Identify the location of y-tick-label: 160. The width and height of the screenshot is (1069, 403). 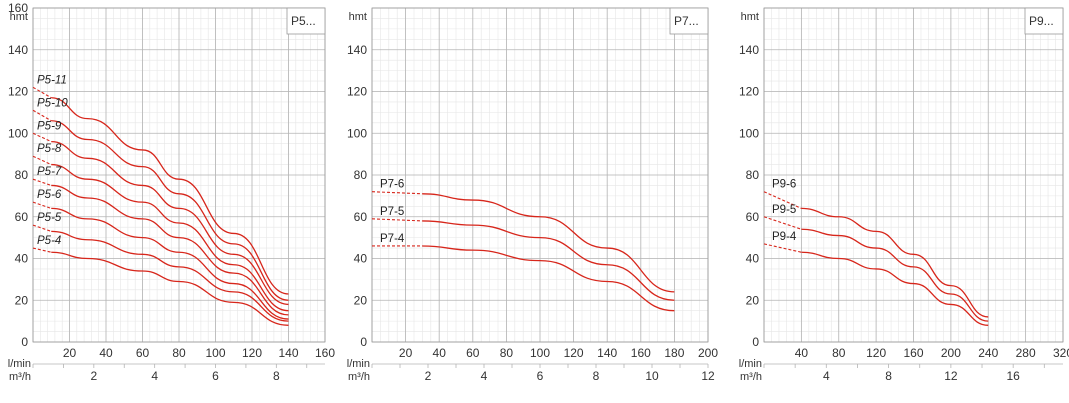
(18, 8).